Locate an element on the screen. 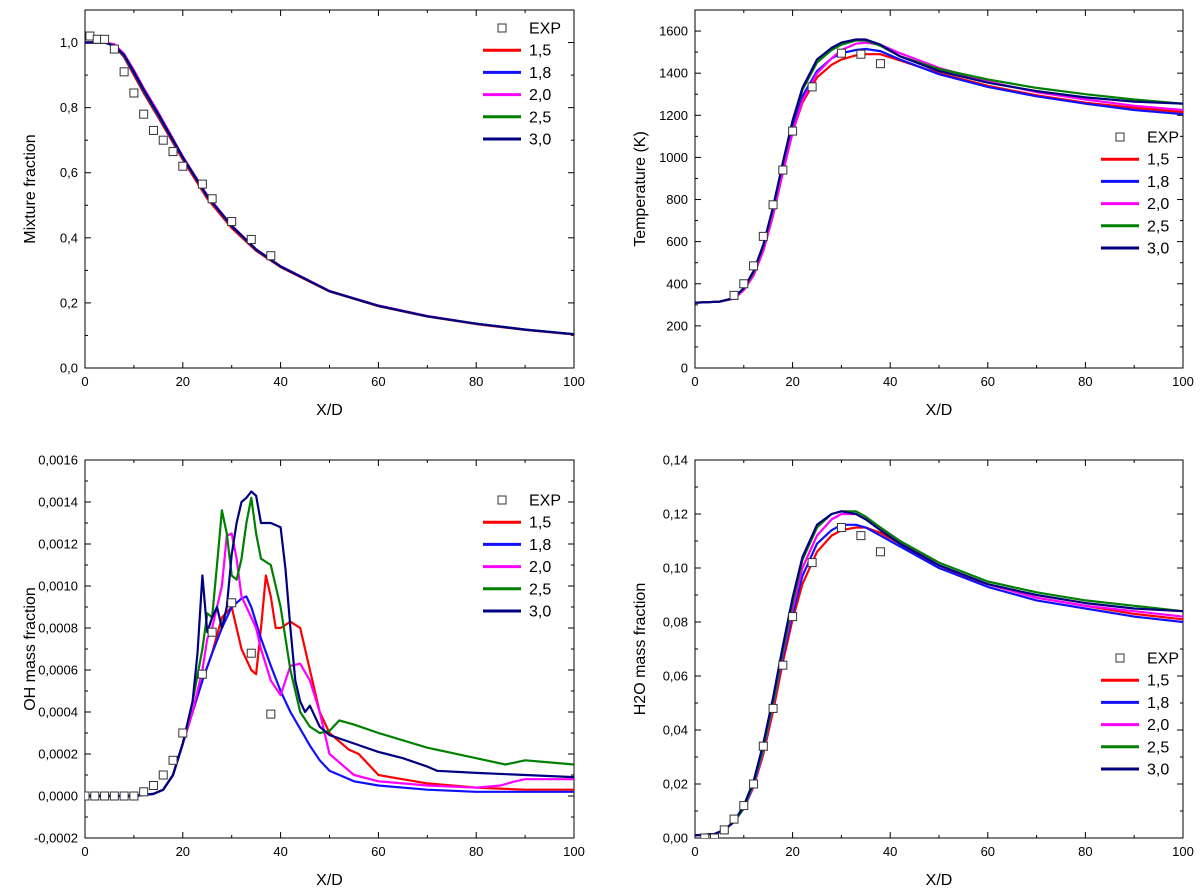 The width and height of the screenshot is (1200, 888). y-tick-label: 0,0016 is located at coordinates (58, 460).